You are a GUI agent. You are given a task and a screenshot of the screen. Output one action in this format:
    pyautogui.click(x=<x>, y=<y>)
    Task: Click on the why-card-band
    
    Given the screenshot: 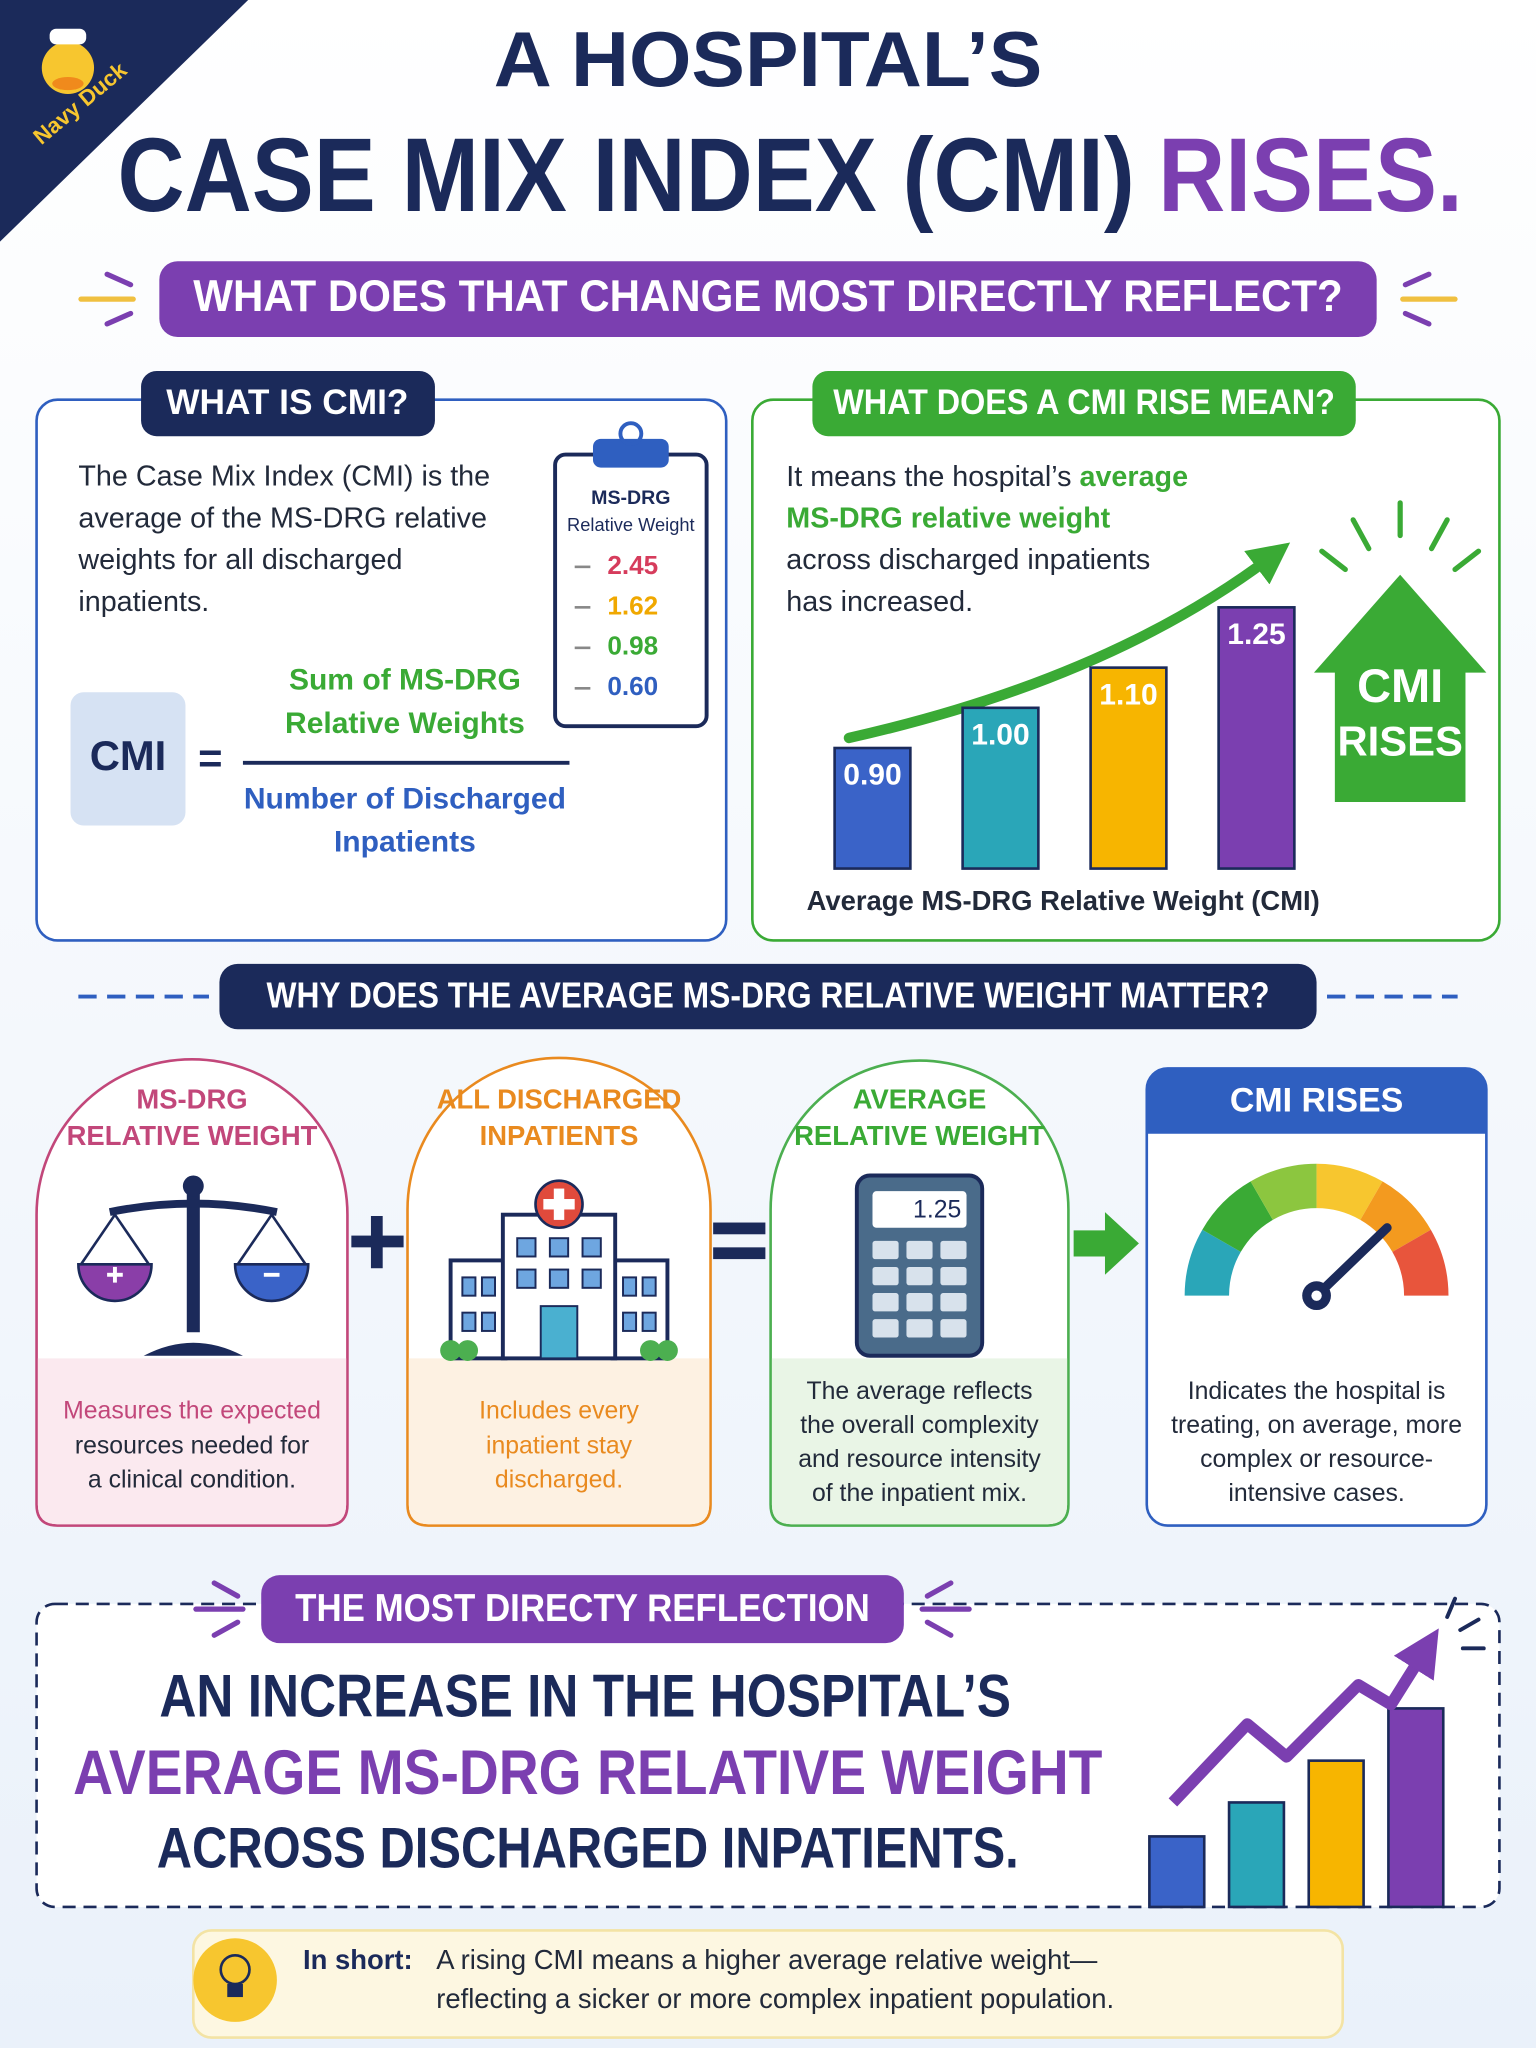 What is the action you would take?
    pyautogui.click(x=919, y=1441)
    